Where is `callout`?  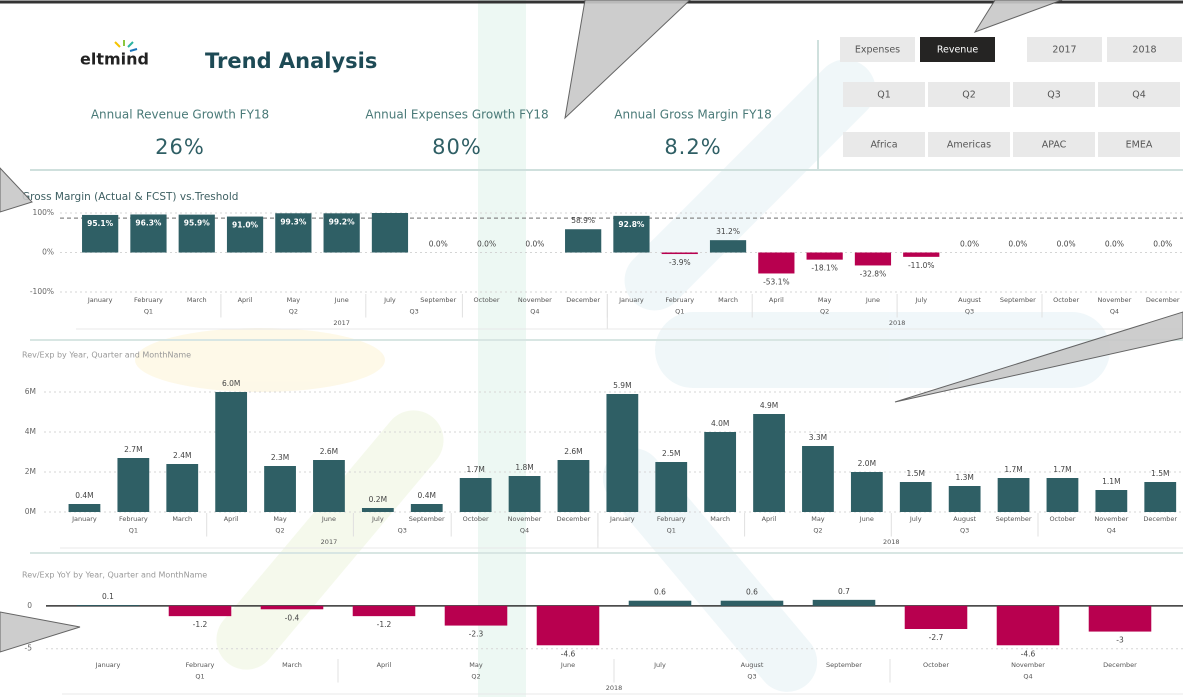 callout is located at coordinates (1018, 16).